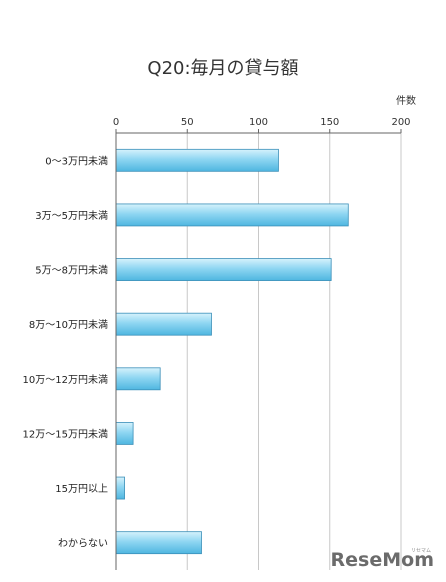 The width and height of the screenshot is (446, 582). What do you see at coordinates (222, 68) in the screenshot?
I see `chart-title: Q20:毎月の貸与額` at bounding box center [222, 68].